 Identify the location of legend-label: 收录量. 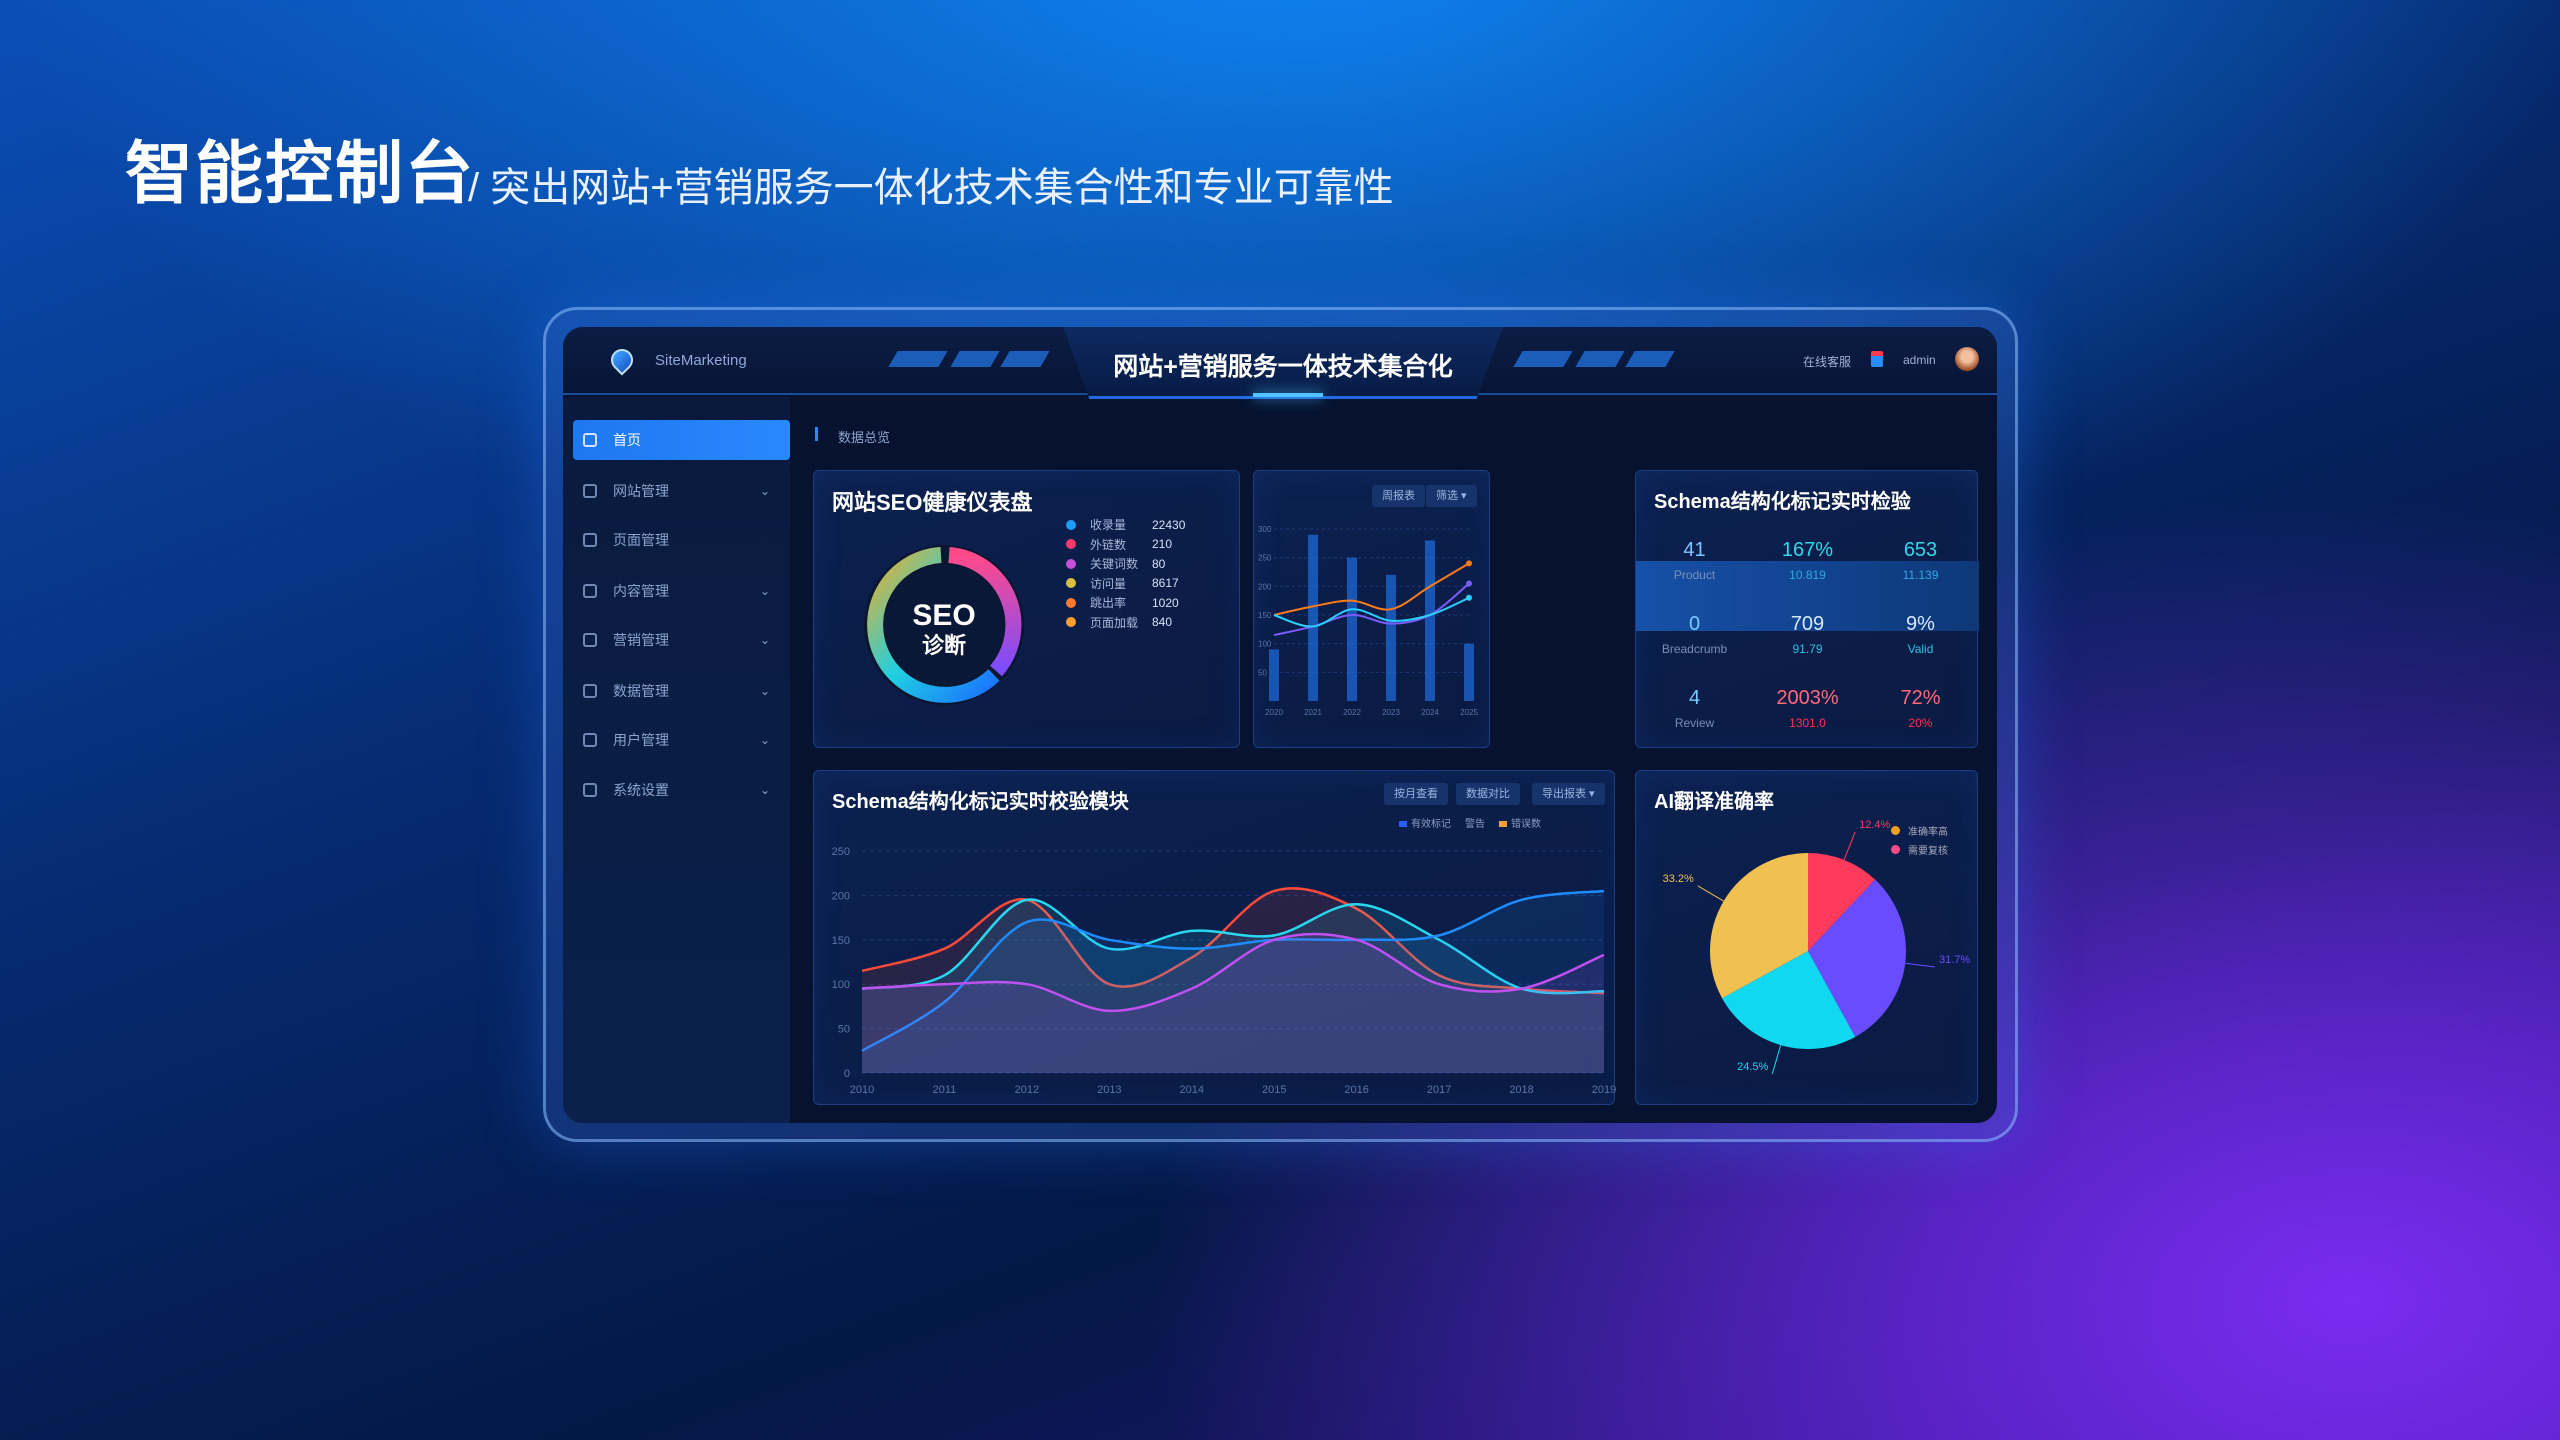
(1108, 525).